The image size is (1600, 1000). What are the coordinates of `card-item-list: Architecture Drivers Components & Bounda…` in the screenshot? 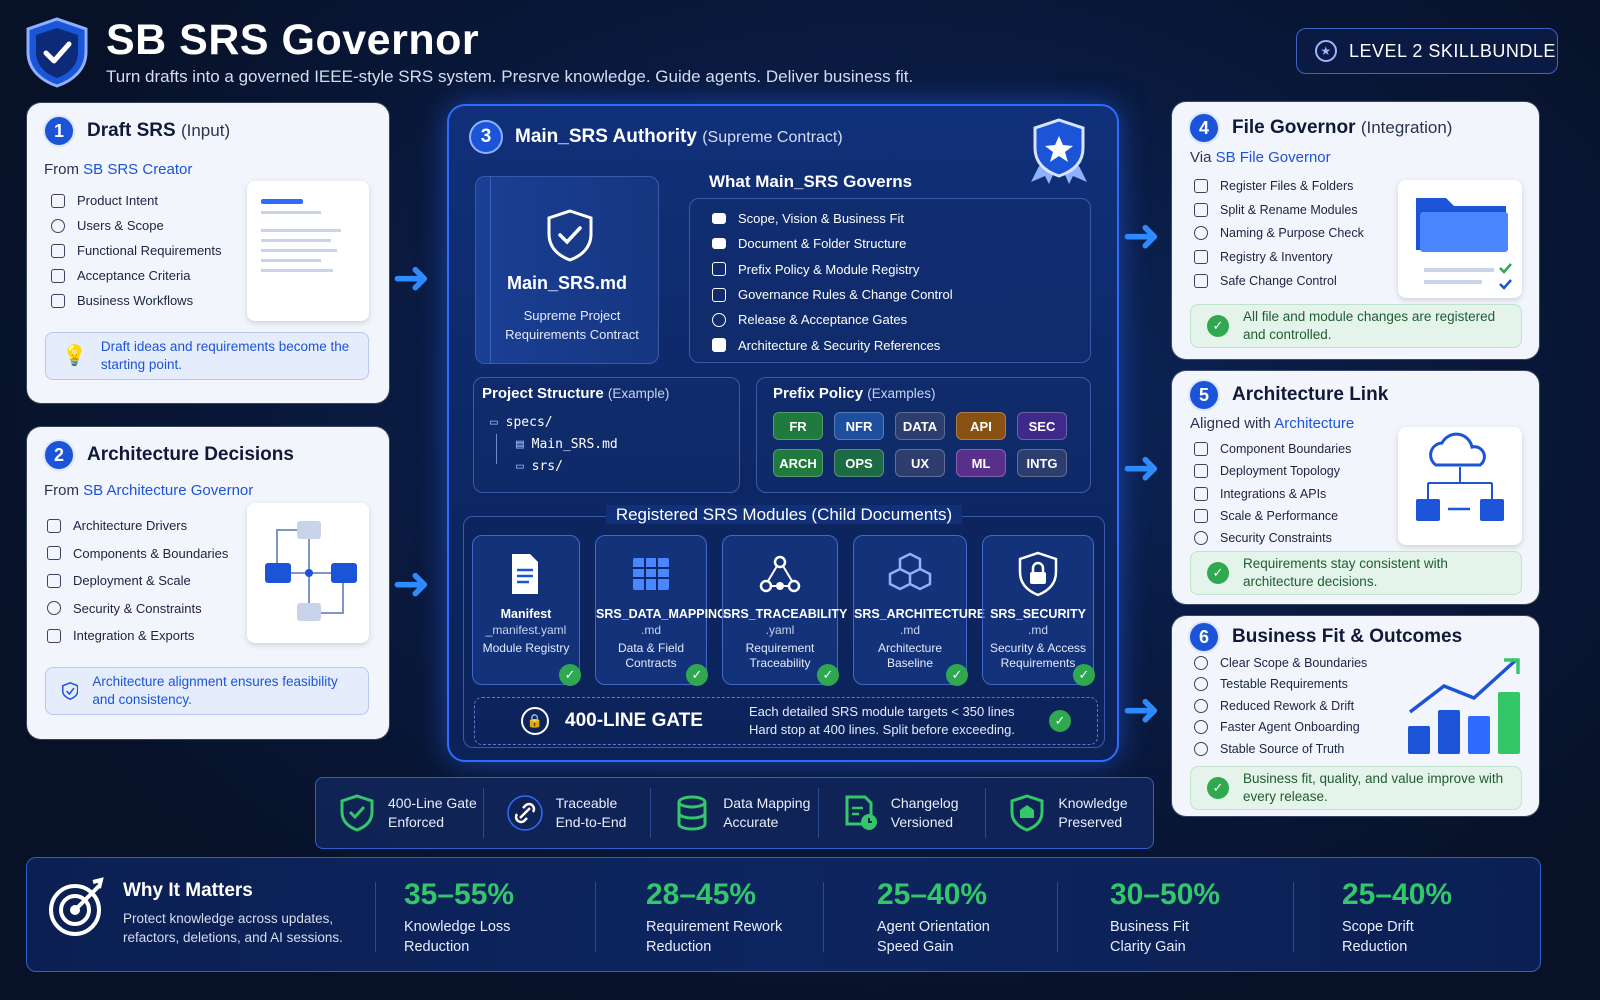 It's located at (137, 581).